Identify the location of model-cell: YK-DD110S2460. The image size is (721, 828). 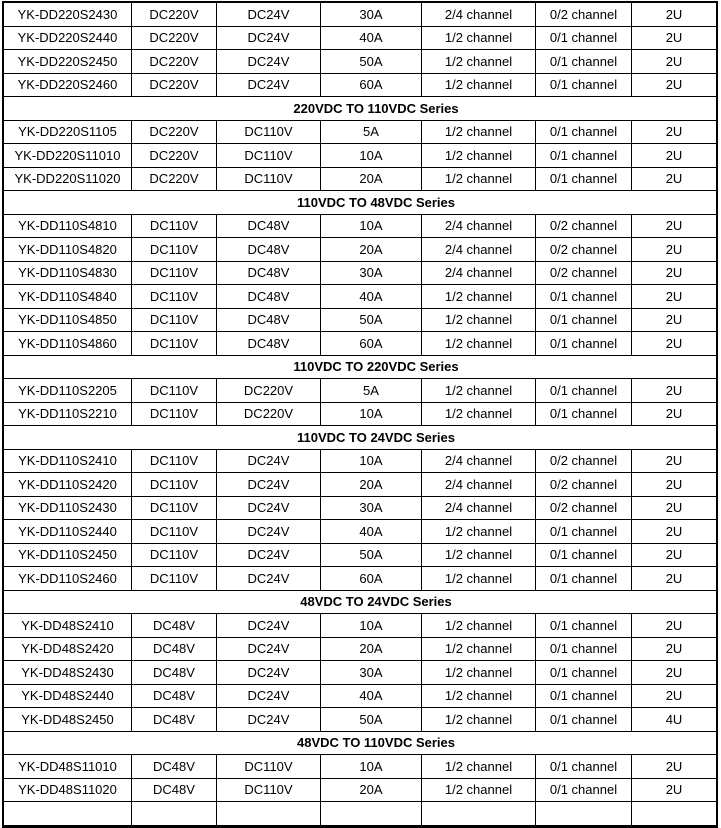
(68, 579).